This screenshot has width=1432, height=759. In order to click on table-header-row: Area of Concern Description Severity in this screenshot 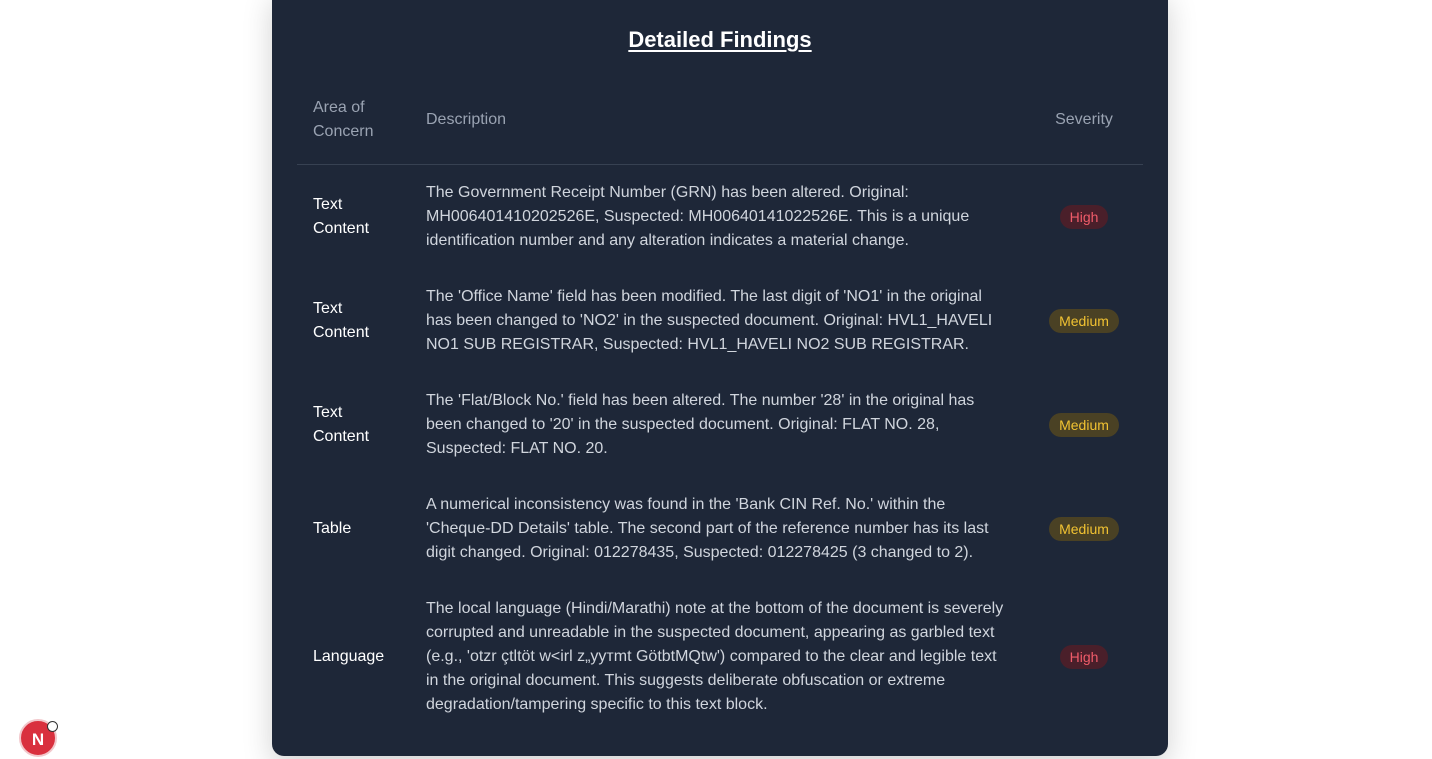, I will do `click(720, 124)`.